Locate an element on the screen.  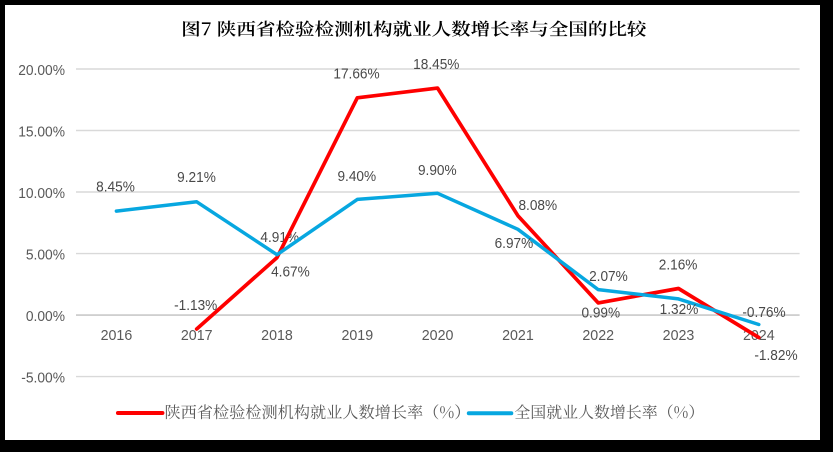
svg-text: 2022 is located at coordinates (598, 336).